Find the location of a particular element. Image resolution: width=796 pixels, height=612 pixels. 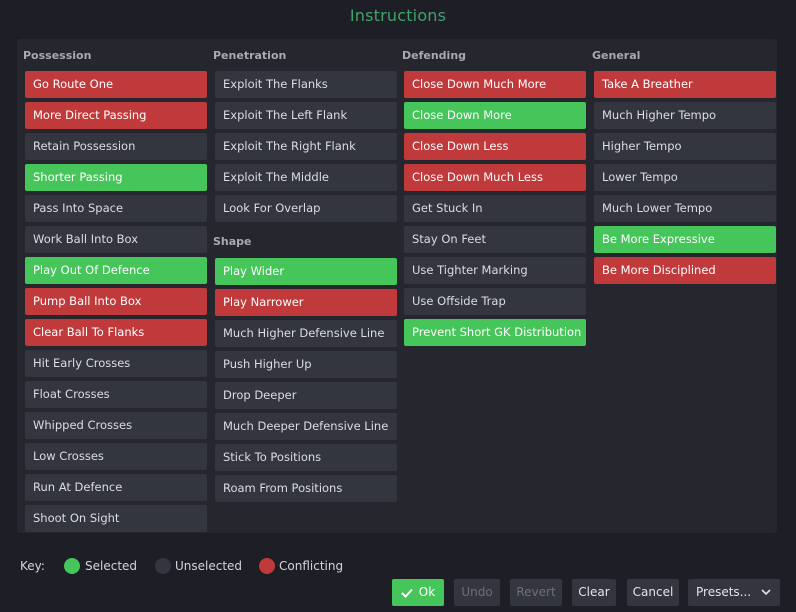

chevron-down-icon is located at coordinates (766, 592).